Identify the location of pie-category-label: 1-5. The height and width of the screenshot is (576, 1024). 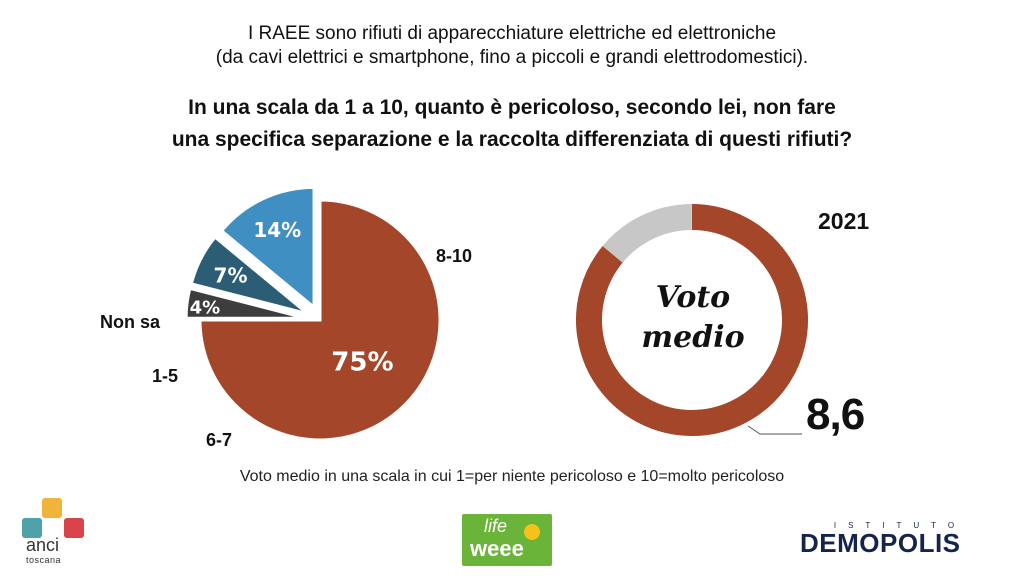
(165, 376).